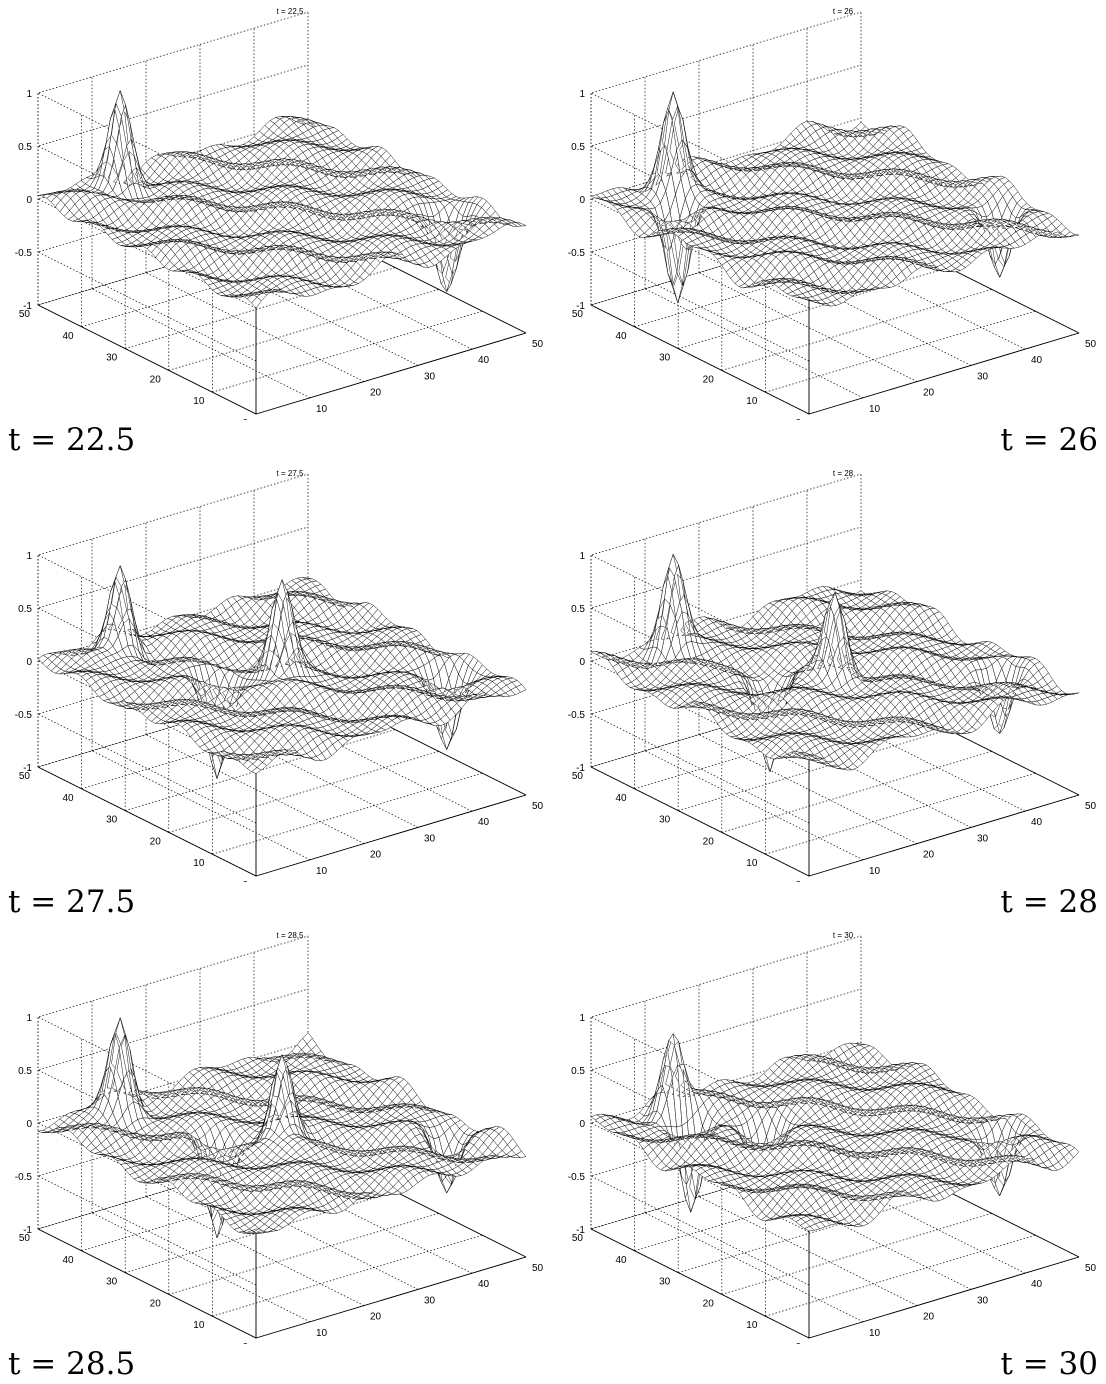  What do you see at coordinates (1049, 1364) in the screenshot?
I see `panel-caption: t = 30` at bounding box center [1049, 1364].